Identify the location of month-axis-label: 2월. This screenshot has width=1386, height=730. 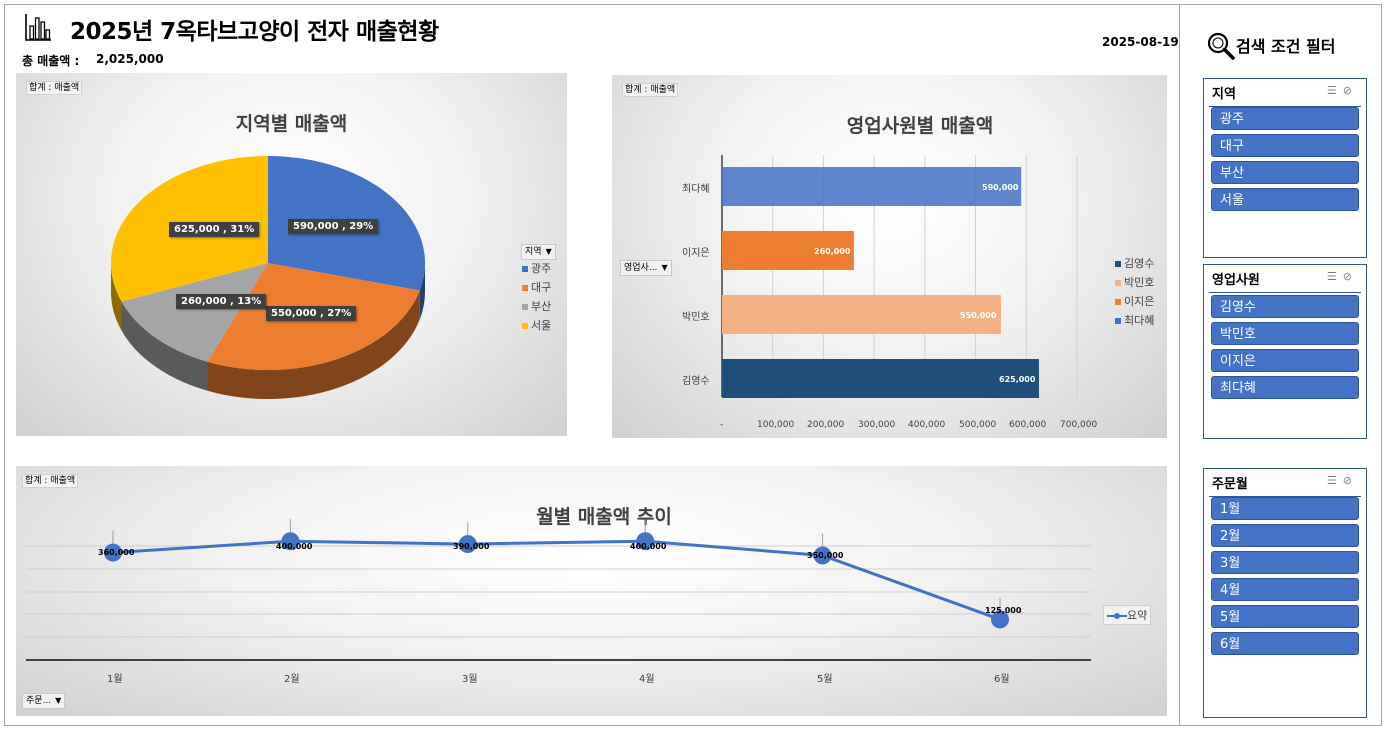
(292, 679).